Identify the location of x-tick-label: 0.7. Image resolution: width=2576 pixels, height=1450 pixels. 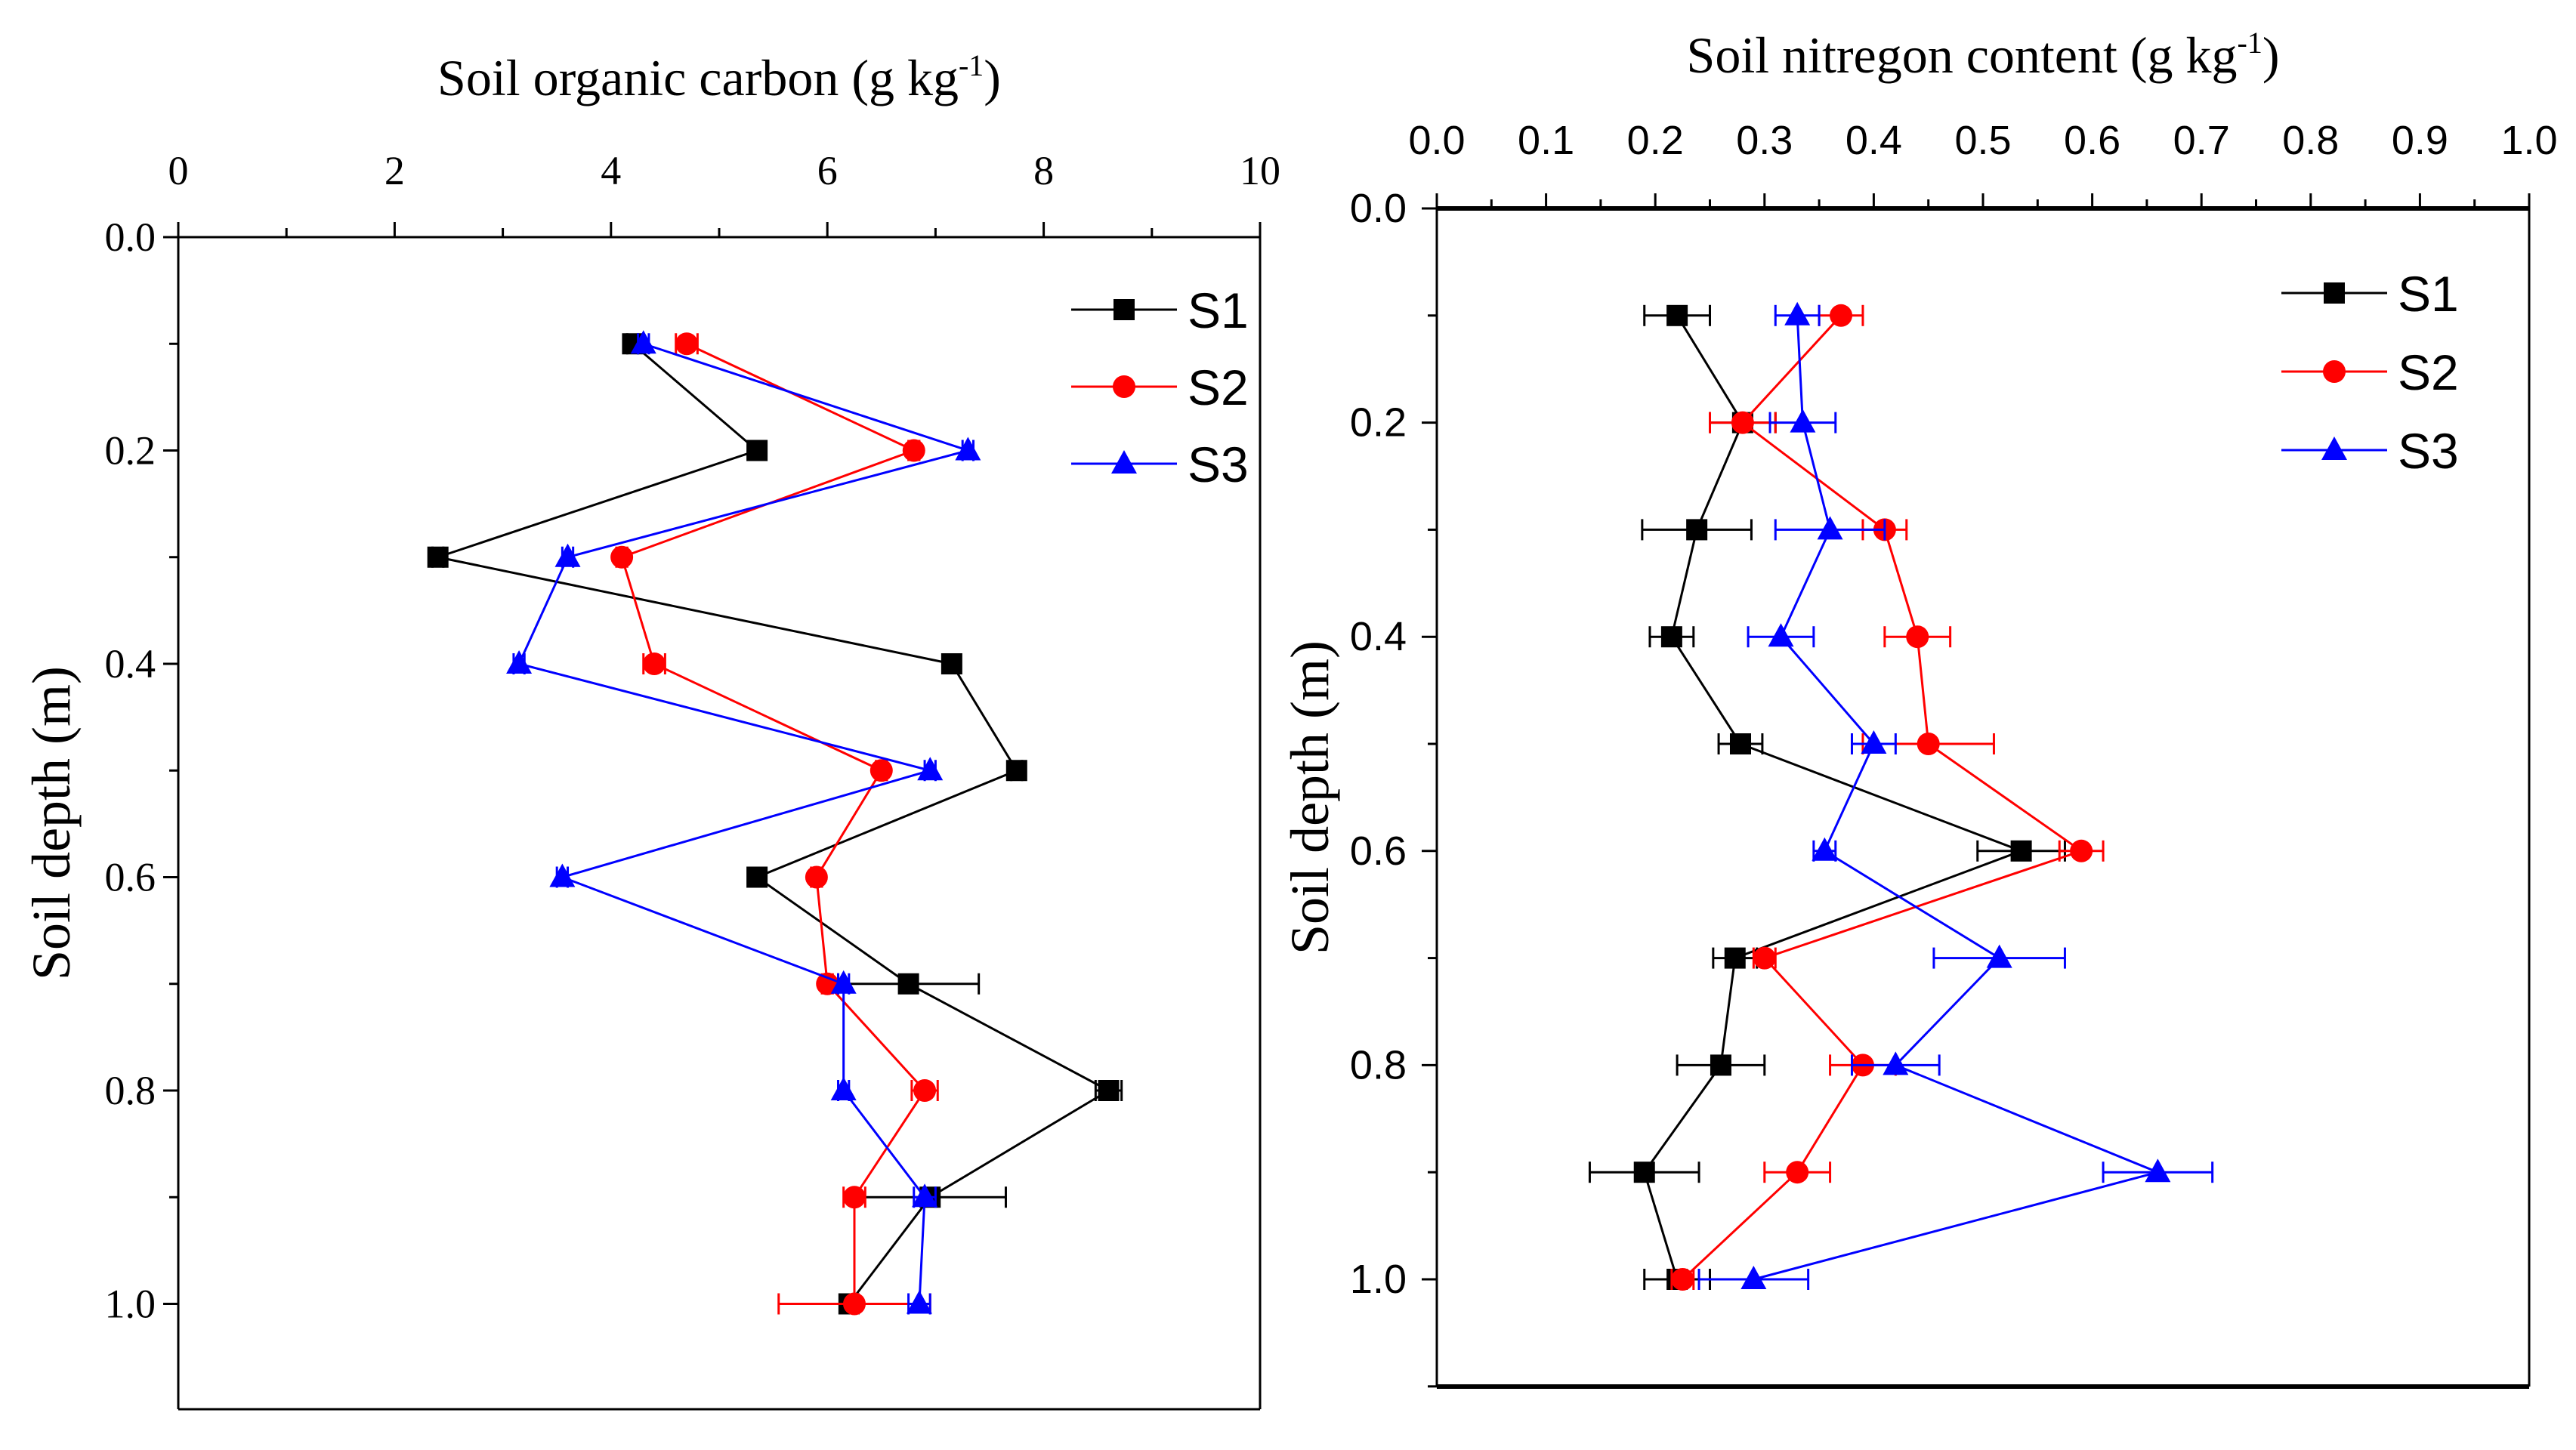
(2201, 140).